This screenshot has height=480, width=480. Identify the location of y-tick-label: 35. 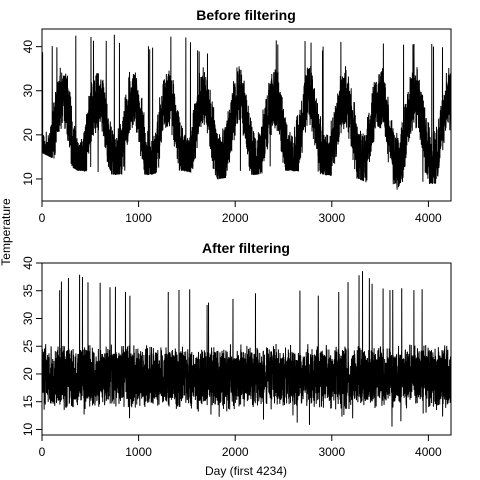
(28, 291).